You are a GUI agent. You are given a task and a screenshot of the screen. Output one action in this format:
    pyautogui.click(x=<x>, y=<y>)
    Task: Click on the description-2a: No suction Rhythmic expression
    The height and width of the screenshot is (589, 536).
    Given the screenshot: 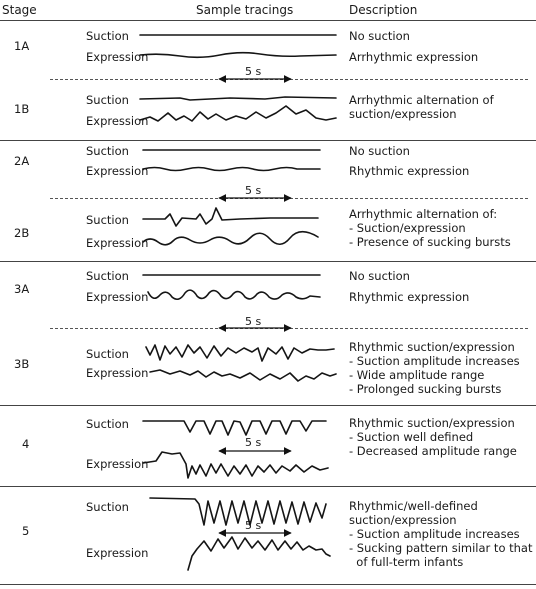 What is the action you would take?
    pyautogui.click(x=409, y=161)
    